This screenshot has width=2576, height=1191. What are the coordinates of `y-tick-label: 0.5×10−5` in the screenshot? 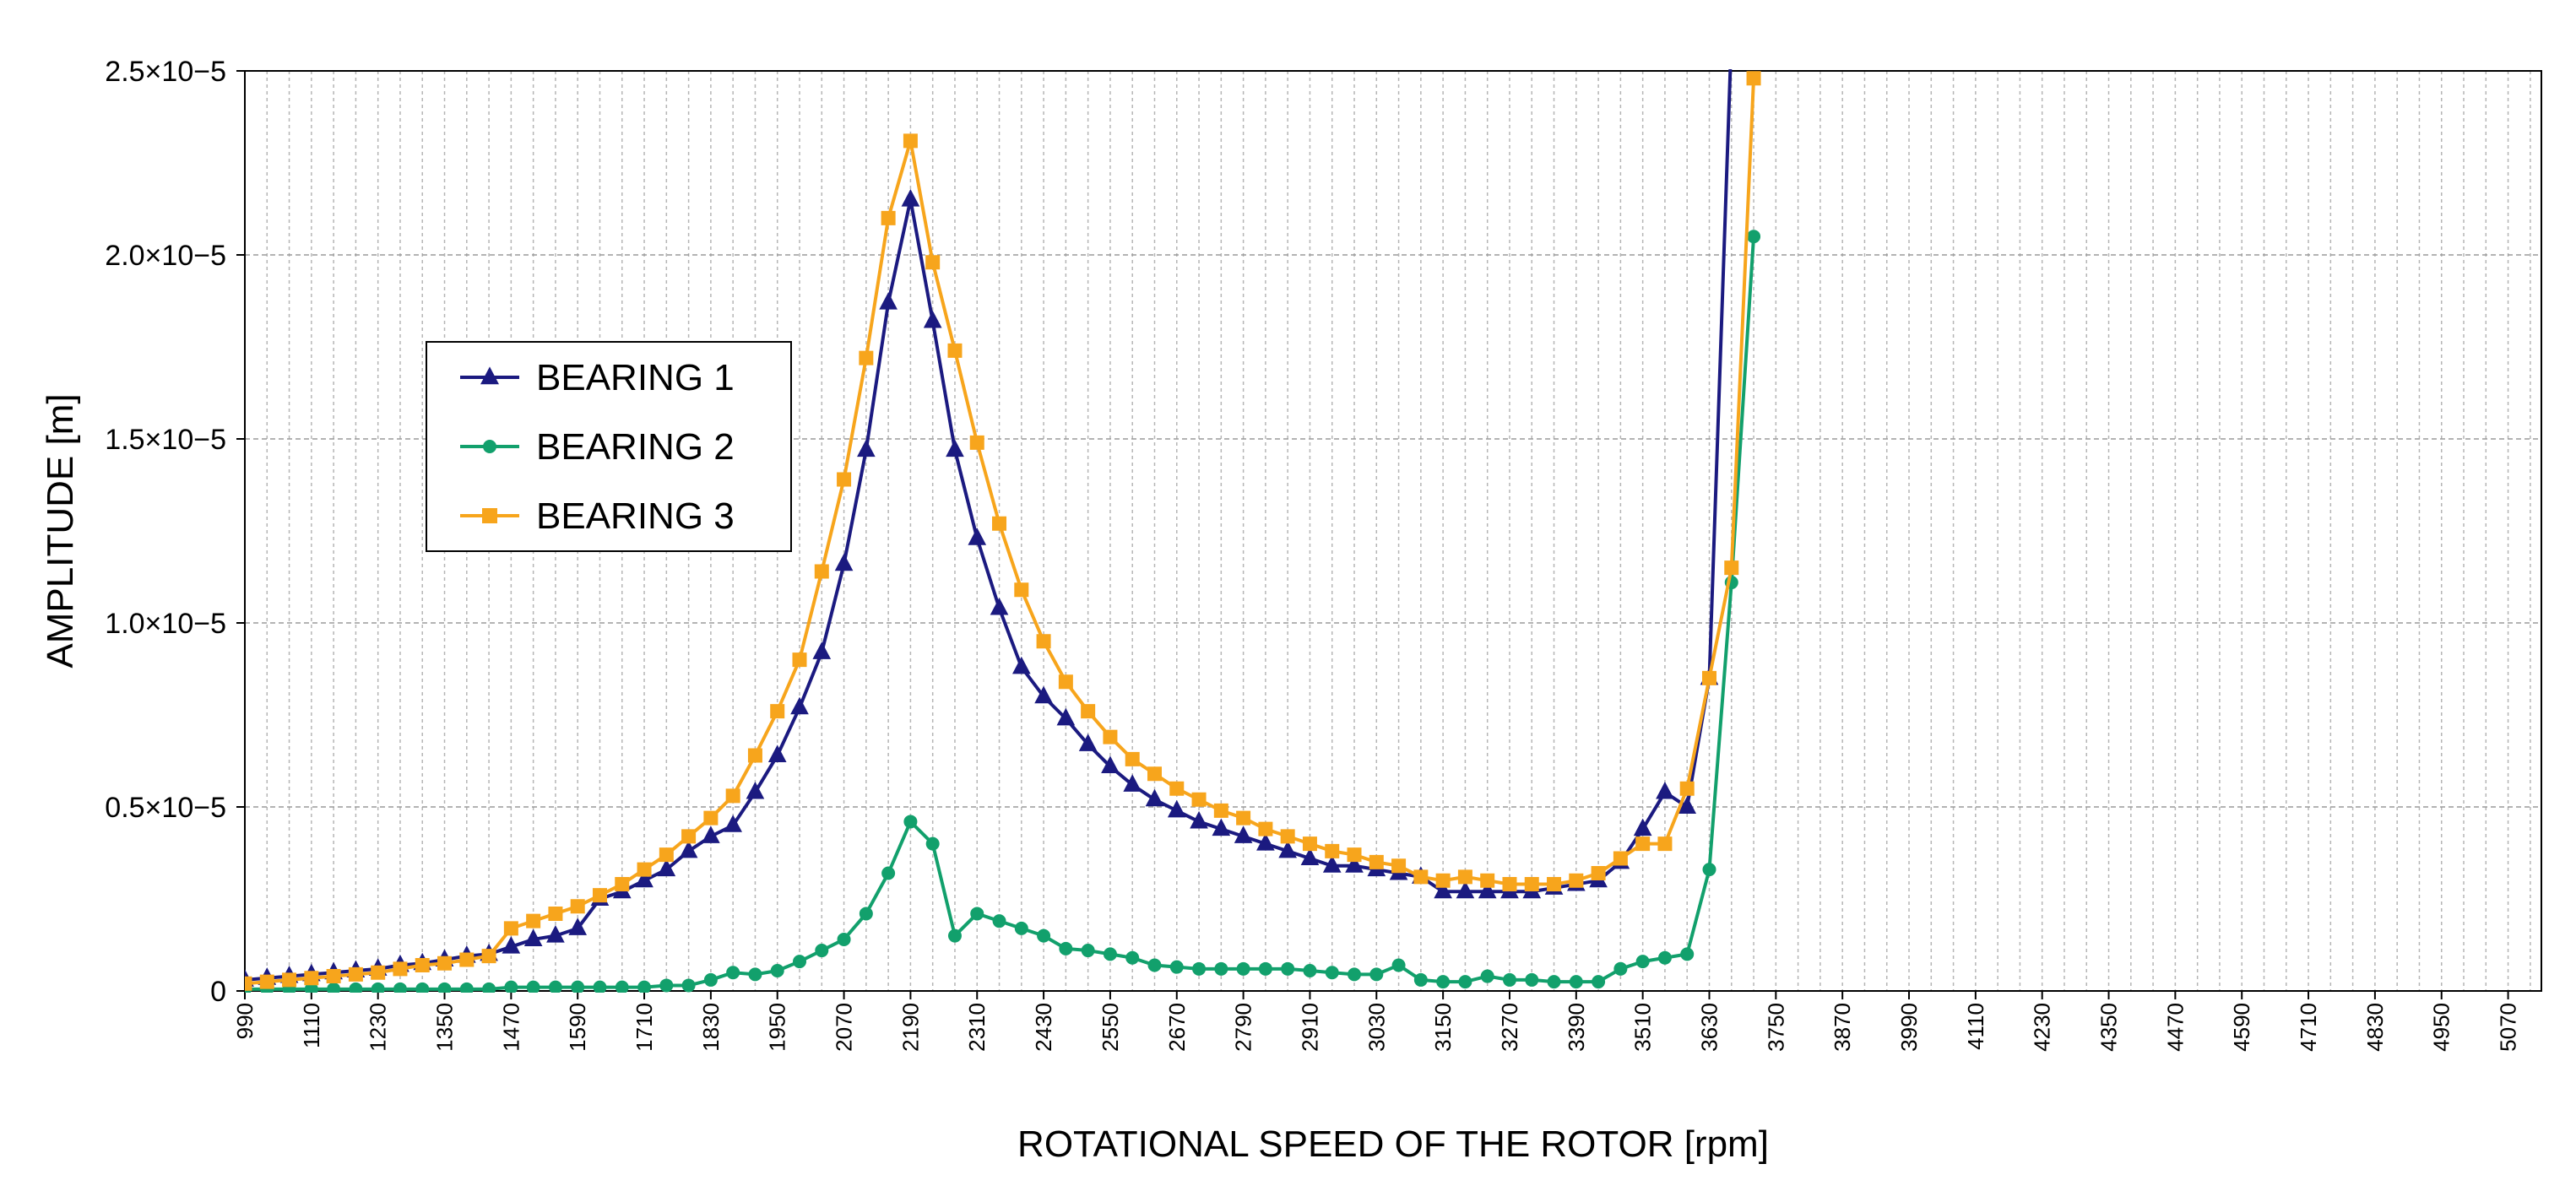 It's located at (165, 808).